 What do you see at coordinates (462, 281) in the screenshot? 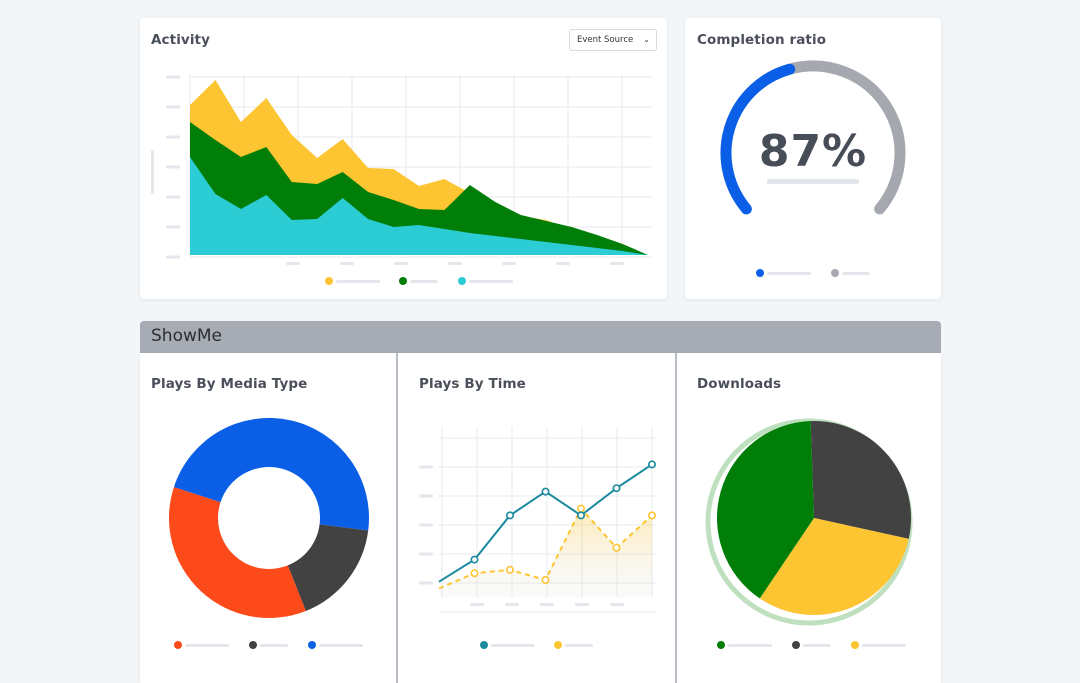
I see `legend-dot-cyan` at bounding box center [462, 281].